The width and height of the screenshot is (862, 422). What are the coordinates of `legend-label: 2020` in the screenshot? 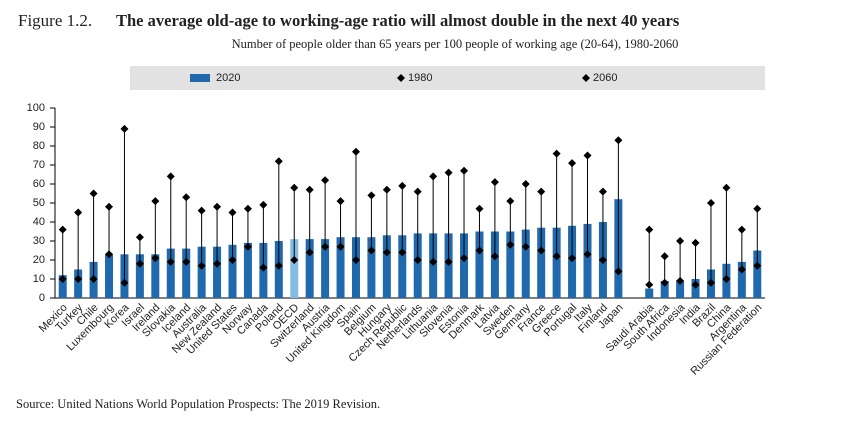 It's located at (228, 78).